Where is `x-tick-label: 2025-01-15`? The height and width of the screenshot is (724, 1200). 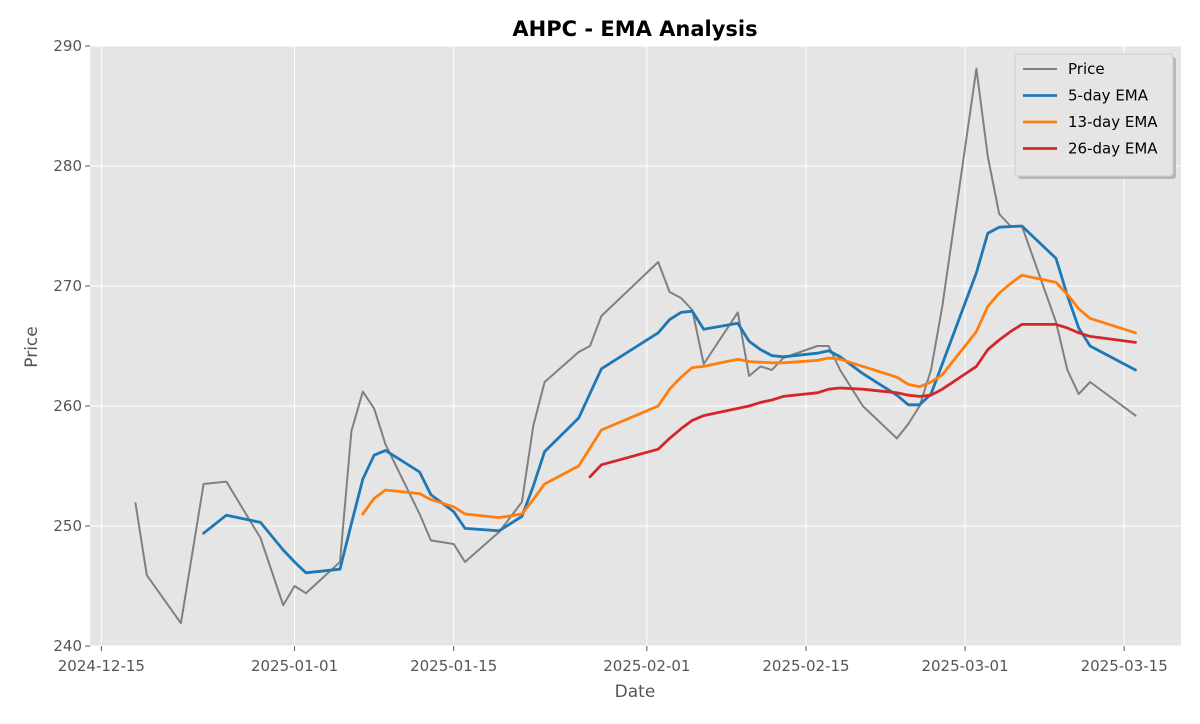 x-tick-label: 2025-01-15 is located at coordinates (453, 666).